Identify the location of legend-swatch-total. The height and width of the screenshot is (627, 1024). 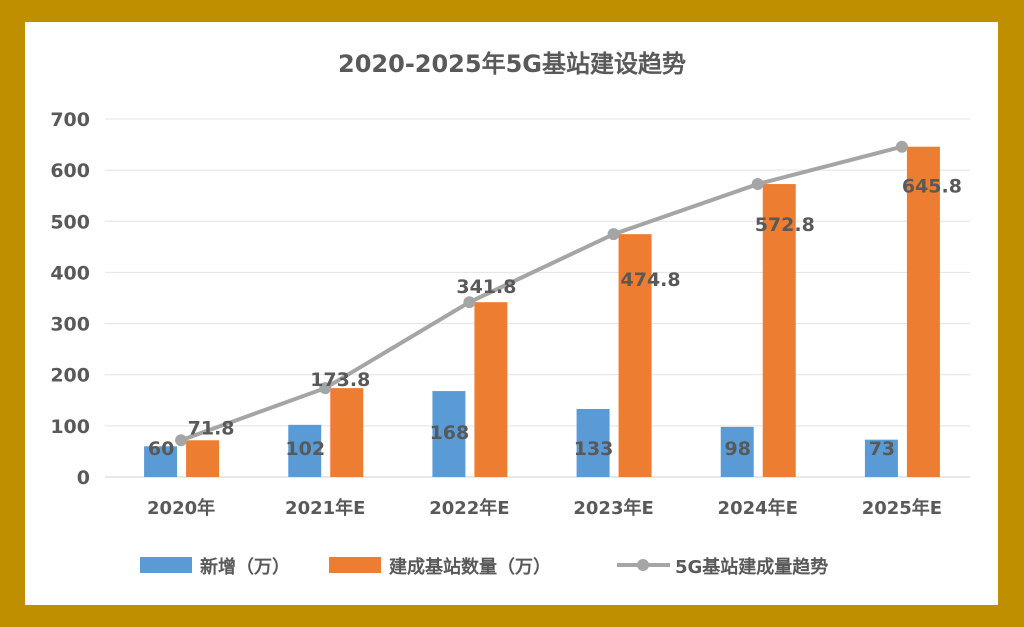
(355, 565).